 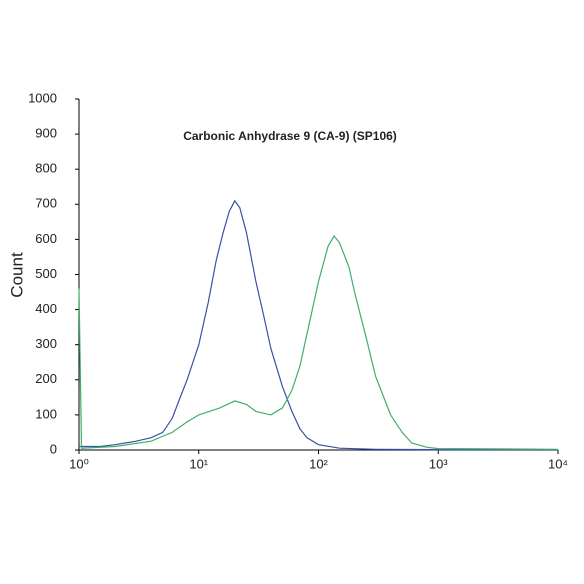 What do you see at coordinates (46, 413) in the screenshot?
I see `y-tick-label: 100` at bounding box center [46, 413].